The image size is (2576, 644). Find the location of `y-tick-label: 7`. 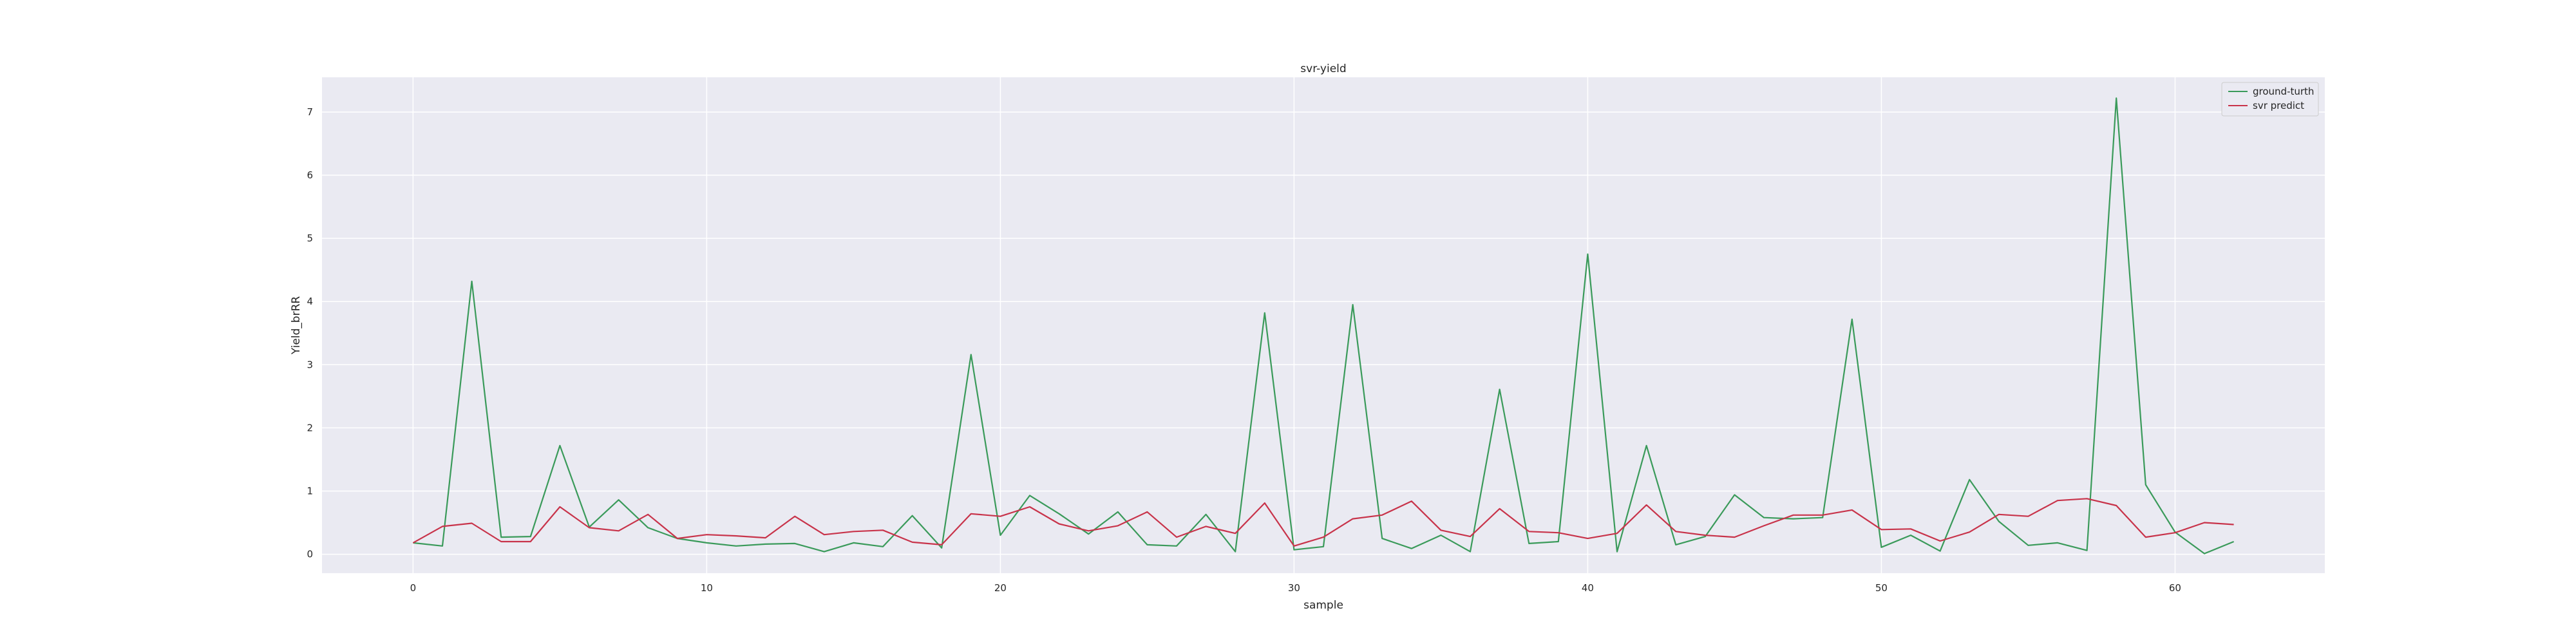

y-tick-label: 7 is located at coordinates (310, 112).